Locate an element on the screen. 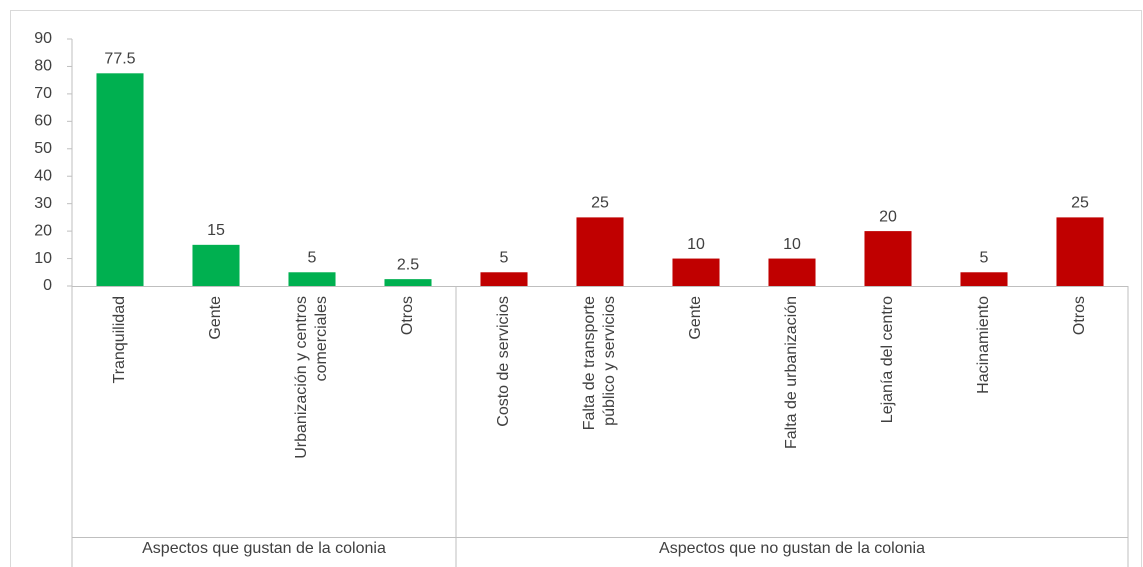 The image size is (1143, 567). y-tick-label: 50 is located at coordinates (43, 148).